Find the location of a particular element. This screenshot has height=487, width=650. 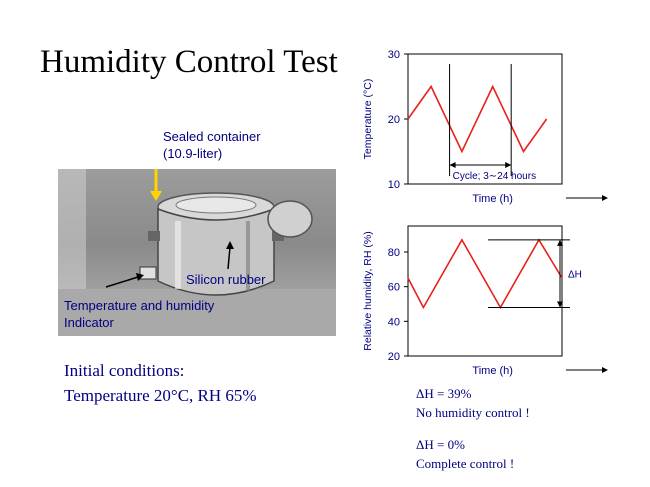

y-tick-label: 10 is located at coordinates (394, 185).